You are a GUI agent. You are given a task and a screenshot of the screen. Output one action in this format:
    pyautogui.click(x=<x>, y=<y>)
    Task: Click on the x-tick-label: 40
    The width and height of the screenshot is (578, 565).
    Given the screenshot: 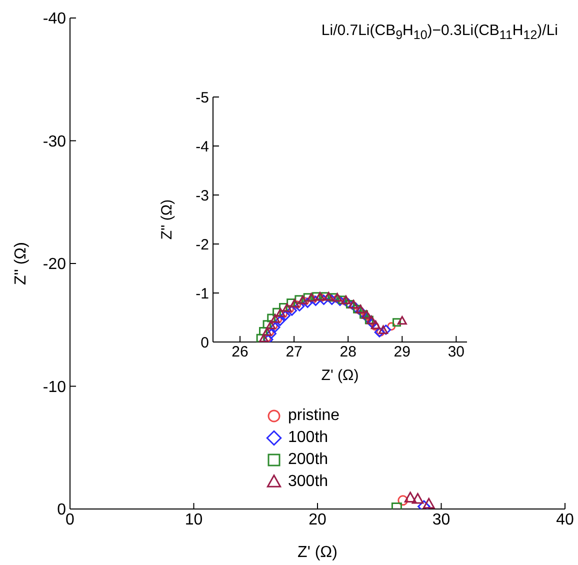 What is the action you would take?
    pyautogui.click(x=565, y=519)
    